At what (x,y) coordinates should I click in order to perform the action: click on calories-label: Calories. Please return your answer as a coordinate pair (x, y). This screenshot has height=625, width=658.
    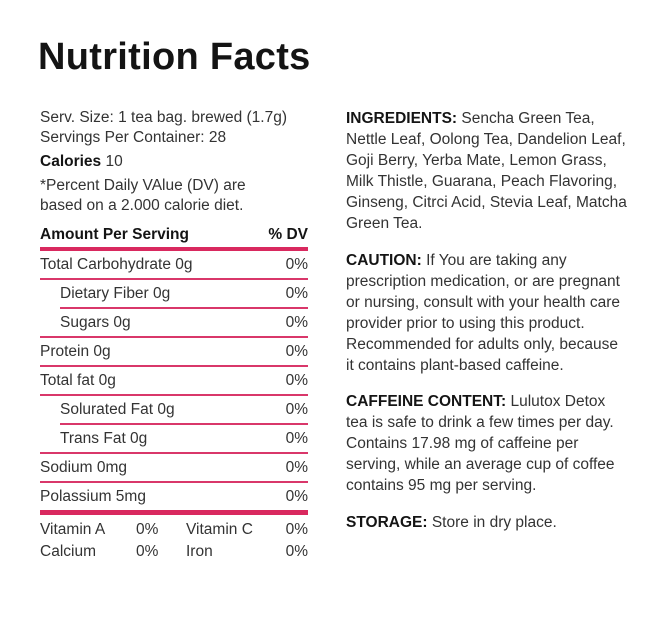
    Looking at the image, I should click on (71, 161).